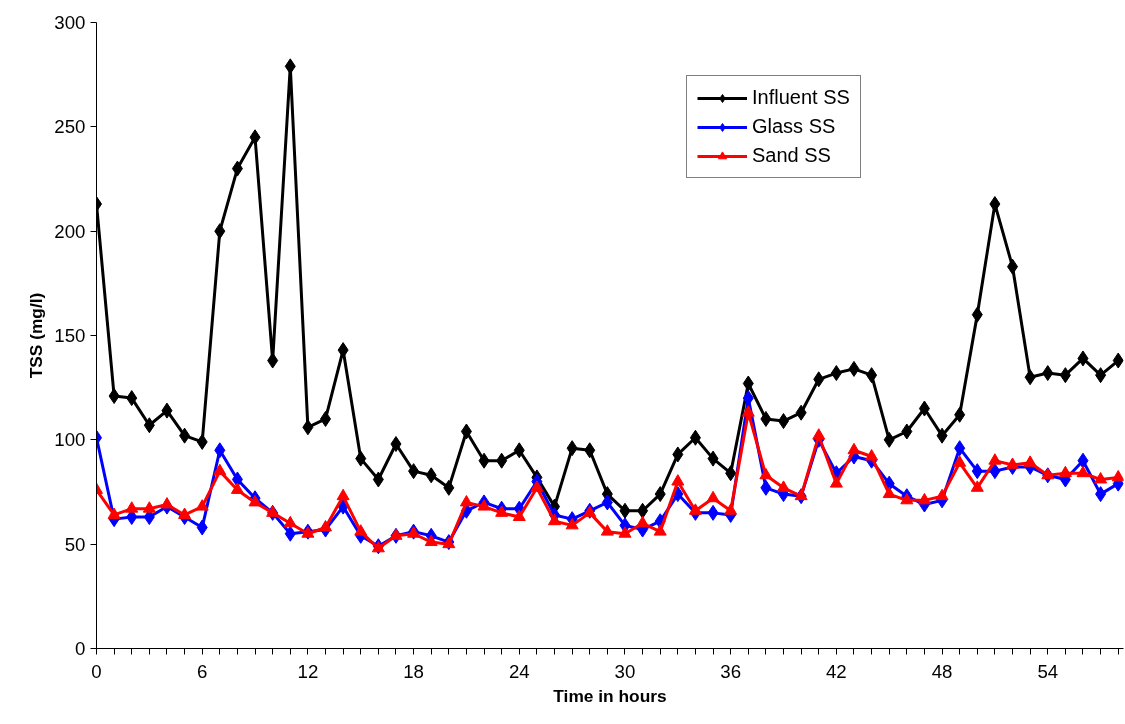 This screenshot has height=724, width=1125. Describe the element at coordinates (70, 127) in the screenshot. I see `y-tick-label: 250` at that location.